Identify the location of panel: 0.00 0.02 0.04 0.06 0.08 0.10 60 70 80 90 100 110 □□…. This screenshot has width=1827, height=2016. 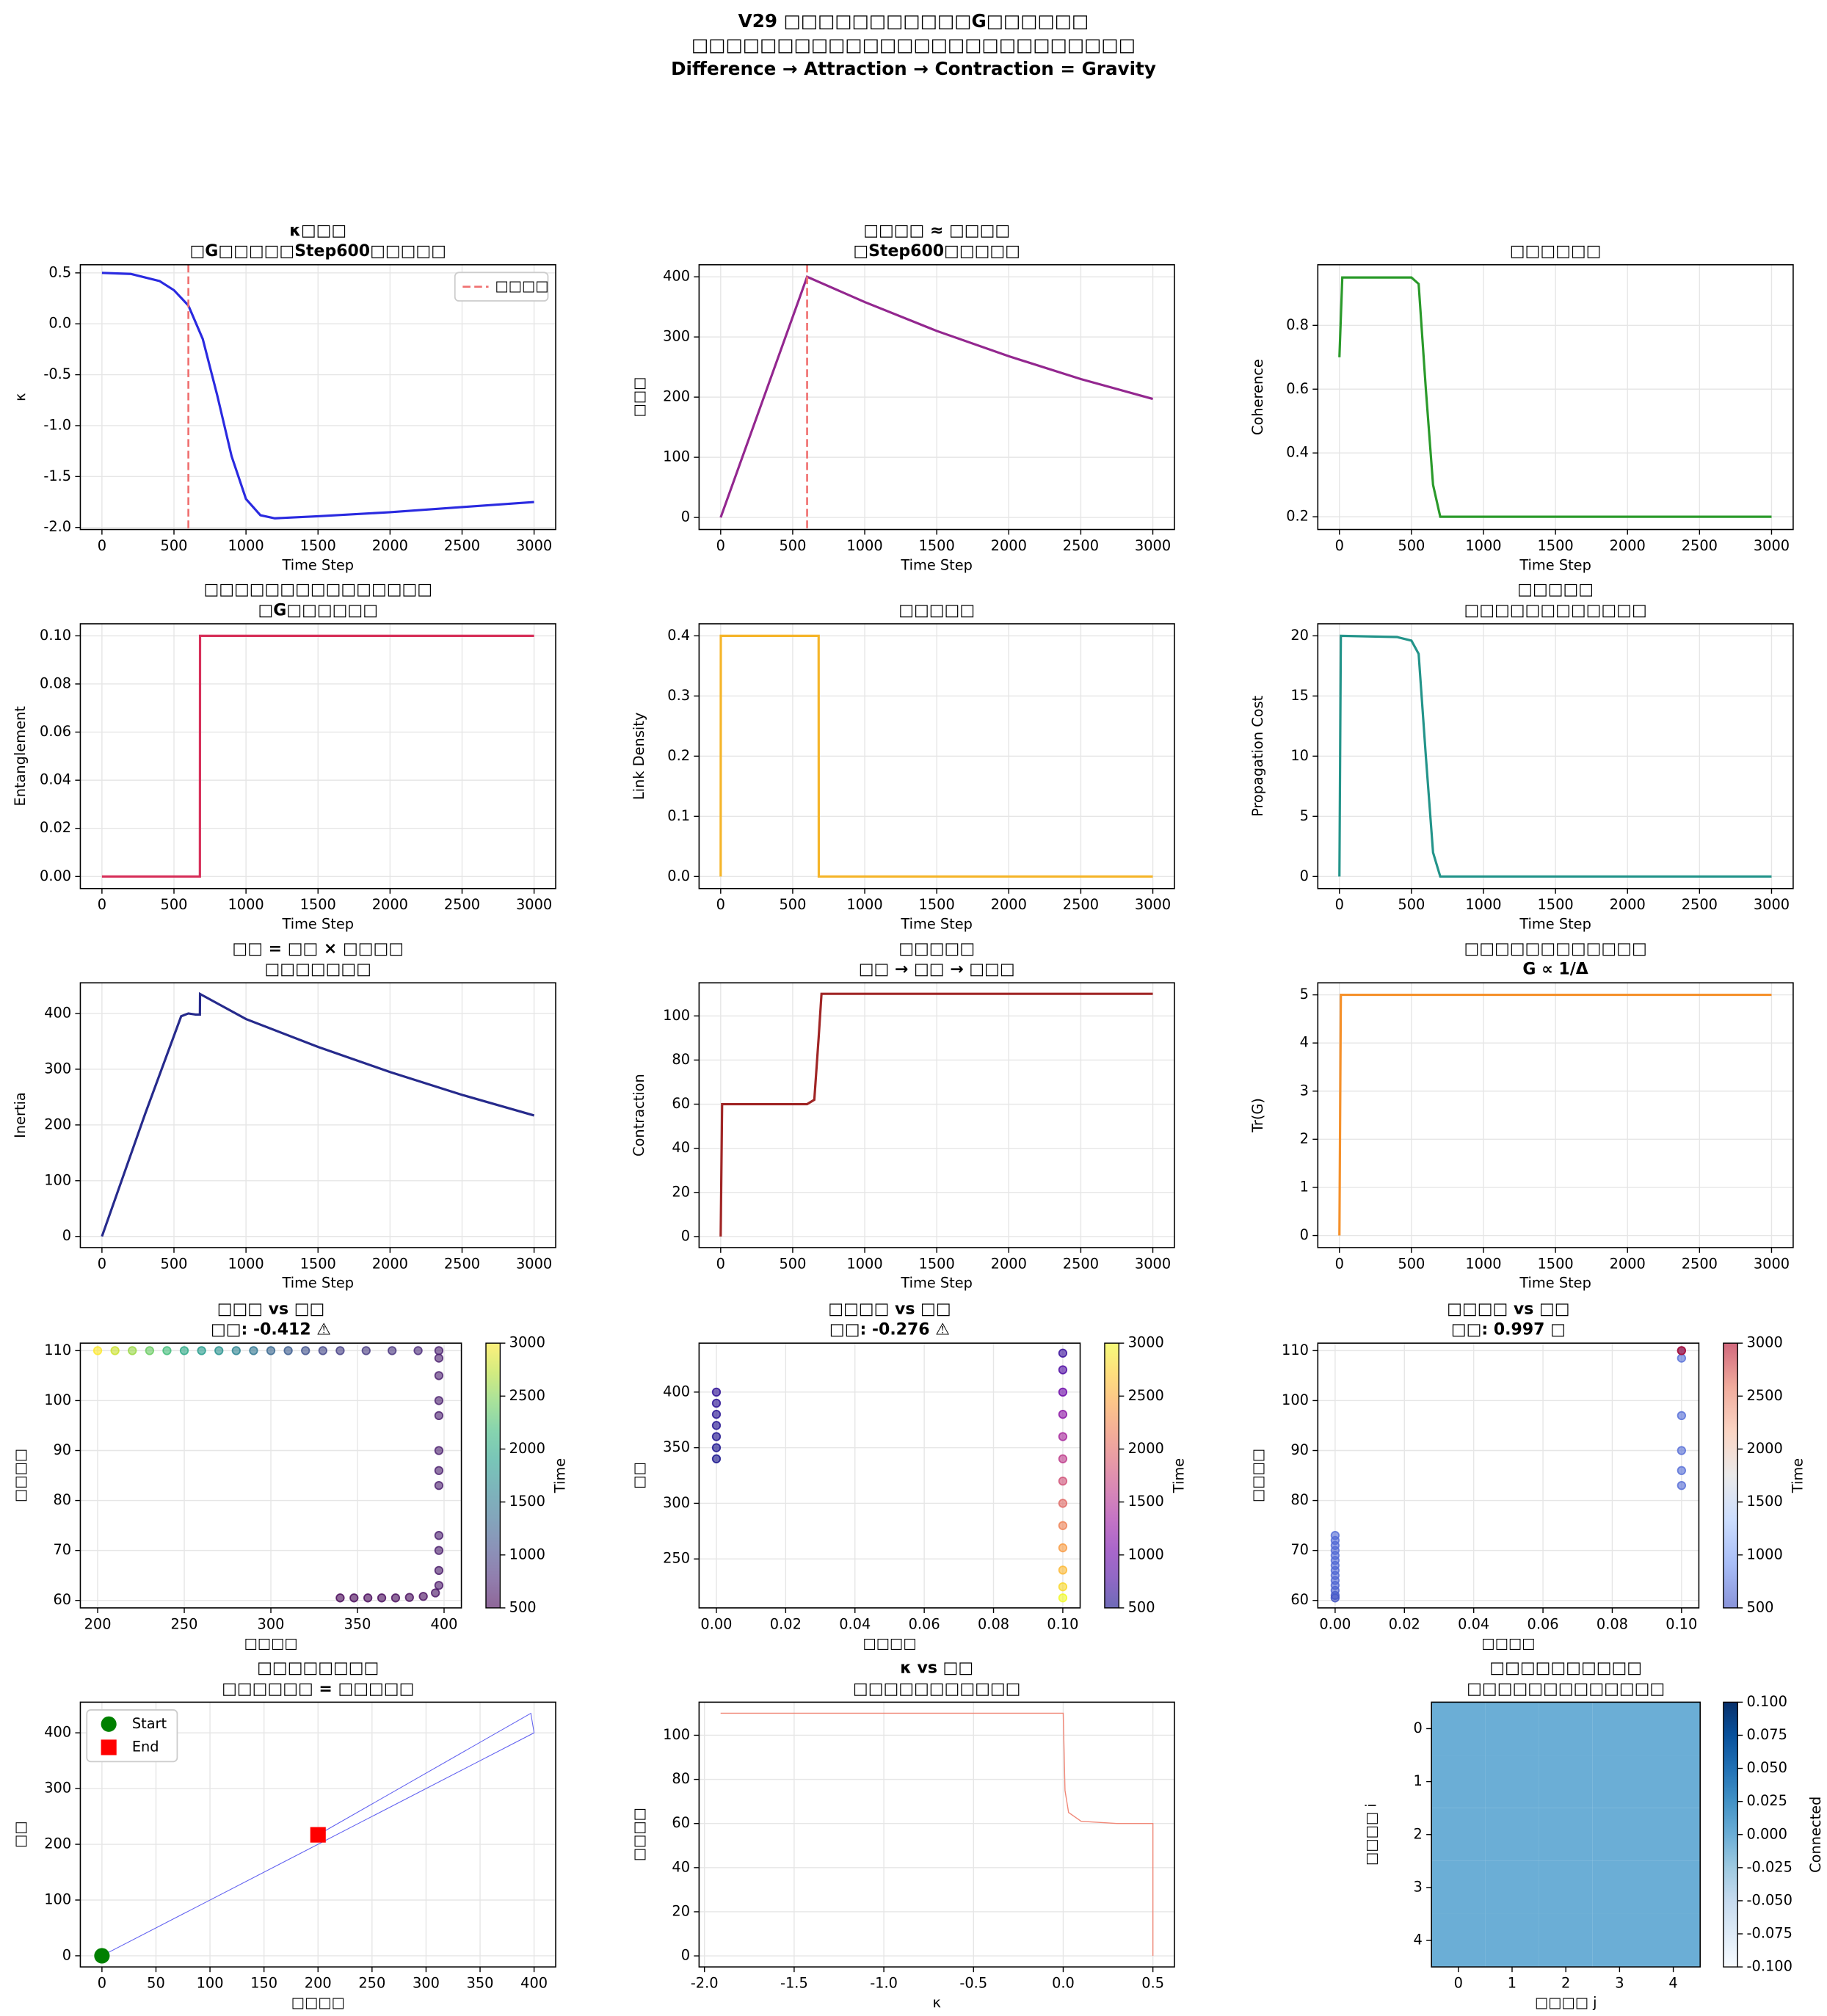
(1528, 1475).